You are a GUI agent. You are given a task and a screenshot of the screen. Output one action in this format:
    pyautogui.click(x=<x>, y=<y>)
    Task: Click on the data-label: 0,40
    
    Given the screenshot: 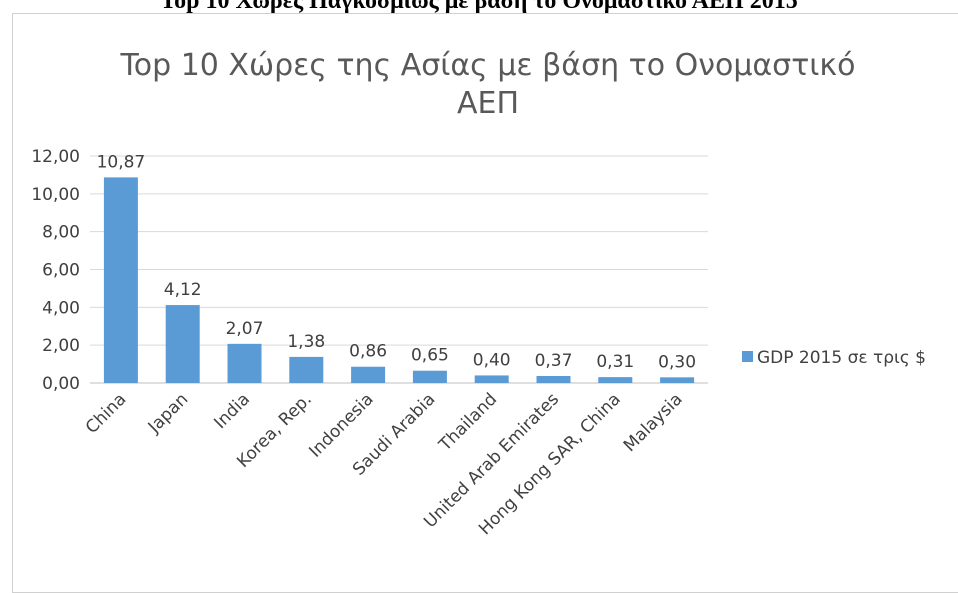 What is the action you would take?
    pyautogui.click(x=492, y=360)
    